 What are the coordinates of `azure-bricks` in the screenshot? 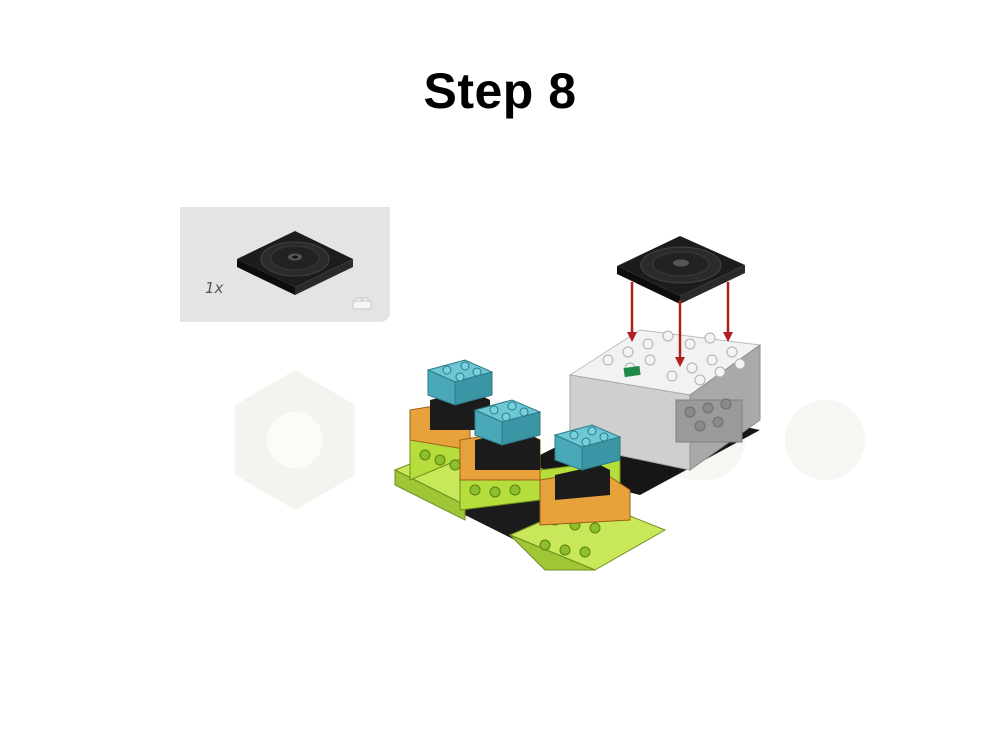 It's located at (524, 415).